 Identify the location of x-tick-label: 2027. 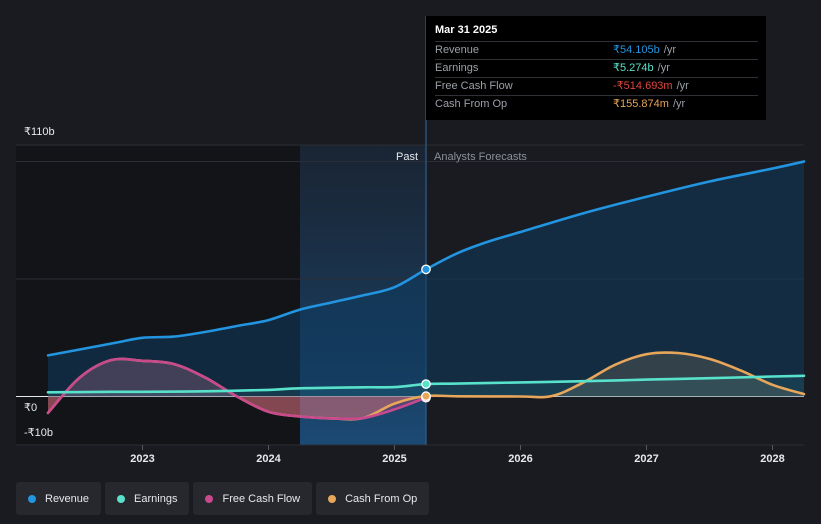
(646, 459).